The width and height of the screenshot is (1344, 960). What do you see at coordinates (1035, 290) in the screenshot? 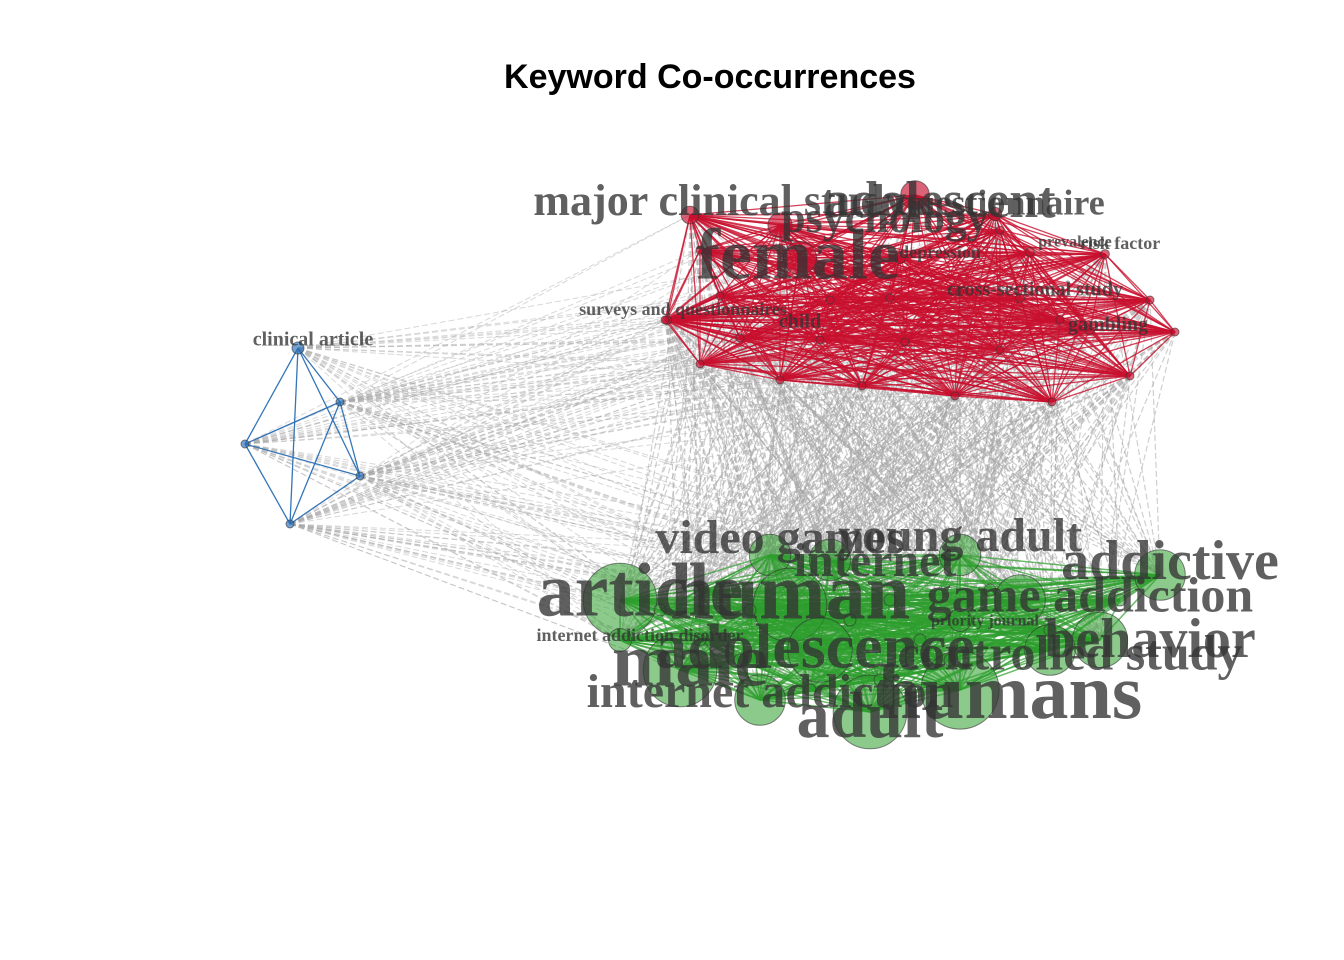
I see `node-label: cross-sectional study` at bounding box center [1035, 290].